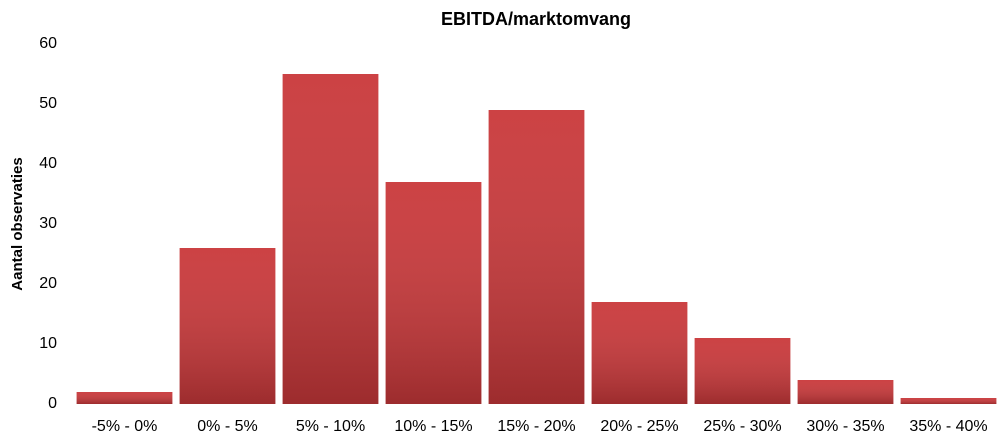 The width and height of the screenshot is (1001, 436). Describe the element at coordinates (536, 19) in the screenshot. I see `chart-title: EBITDA/marktomvang` at that location.